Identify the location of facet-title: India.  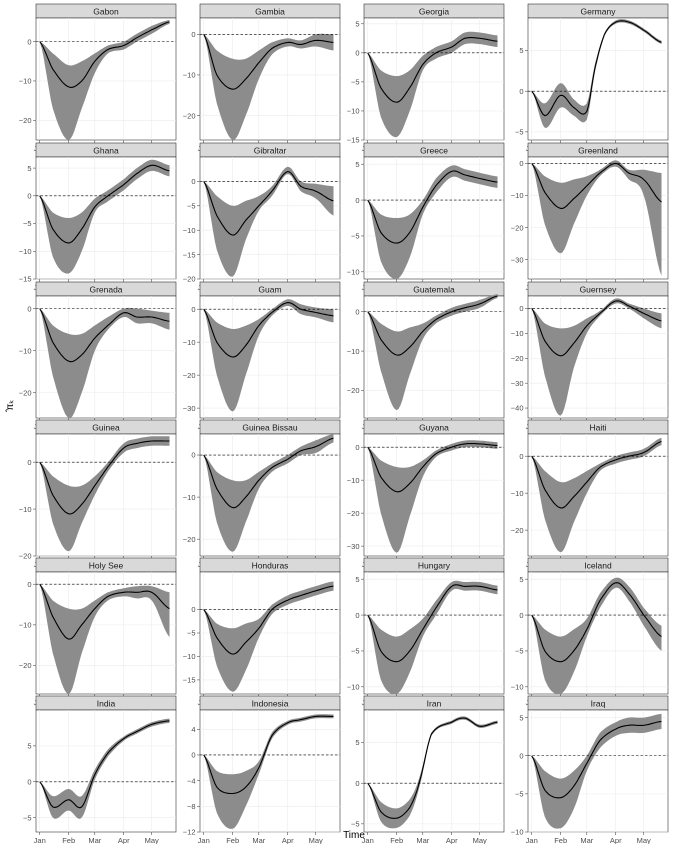
(106, 704).